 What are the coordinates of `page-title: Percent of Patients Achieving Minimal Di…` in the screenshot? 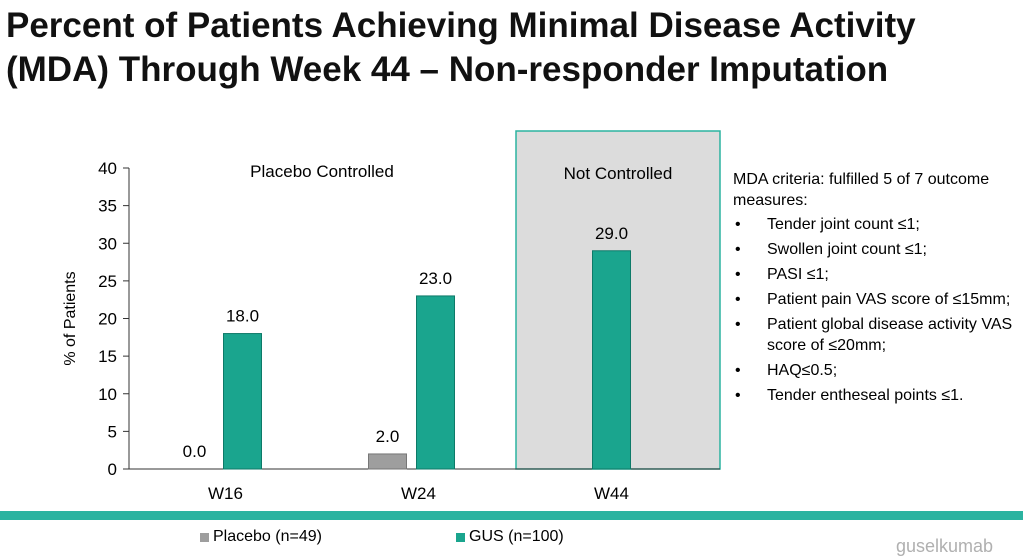 It's located at (461, 47).